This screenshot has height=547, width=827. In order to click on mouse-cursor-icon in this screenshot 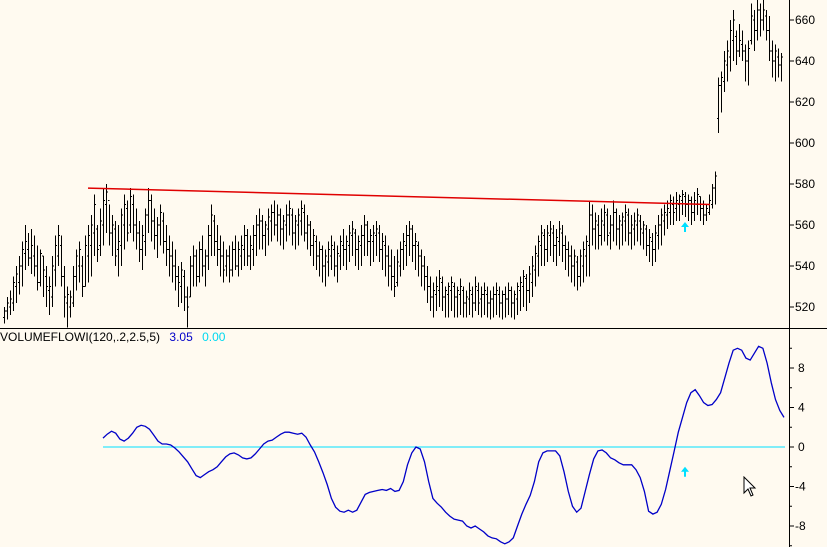, I will do `click(750, 486)`.